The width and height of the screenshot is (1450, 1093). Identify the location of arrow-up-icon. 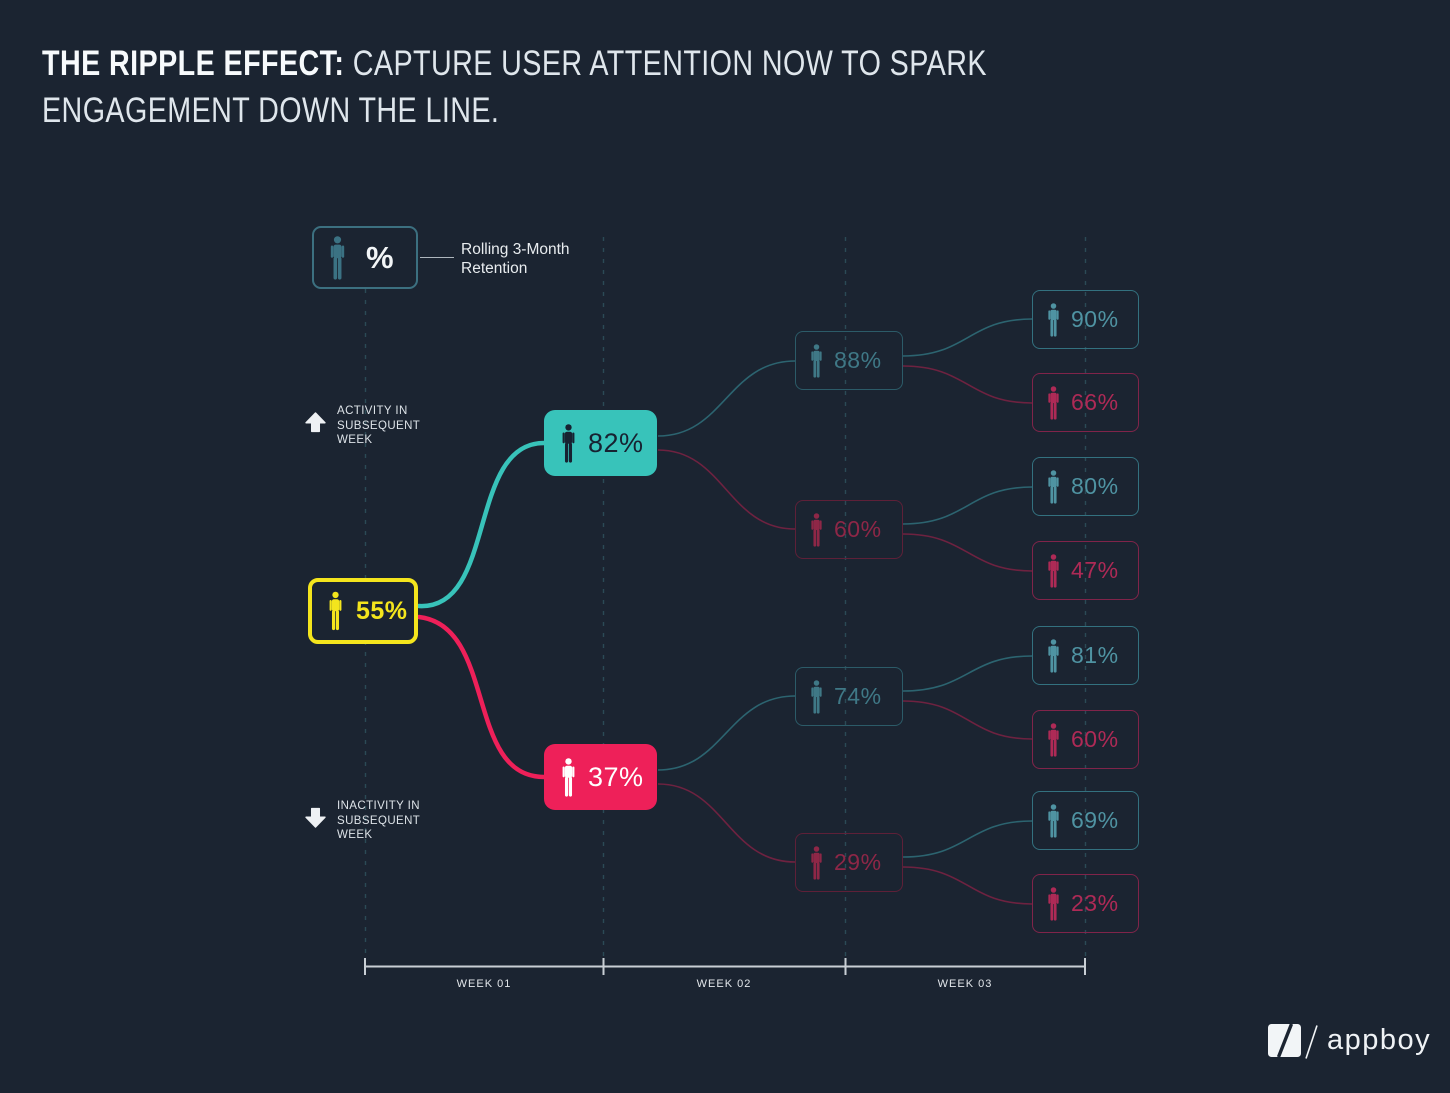
(315, 422).